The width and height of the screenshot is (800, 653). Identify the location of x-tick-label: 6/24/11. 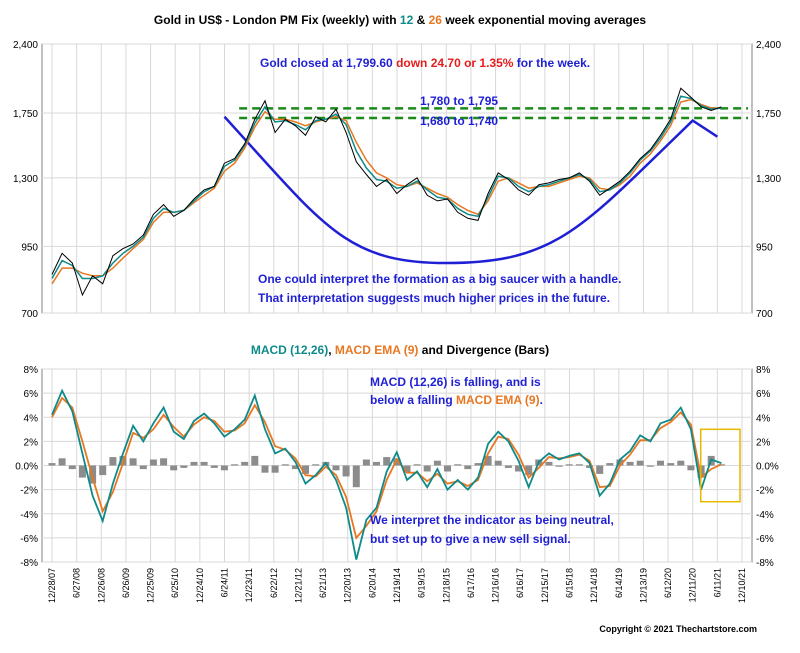
(225, 582).